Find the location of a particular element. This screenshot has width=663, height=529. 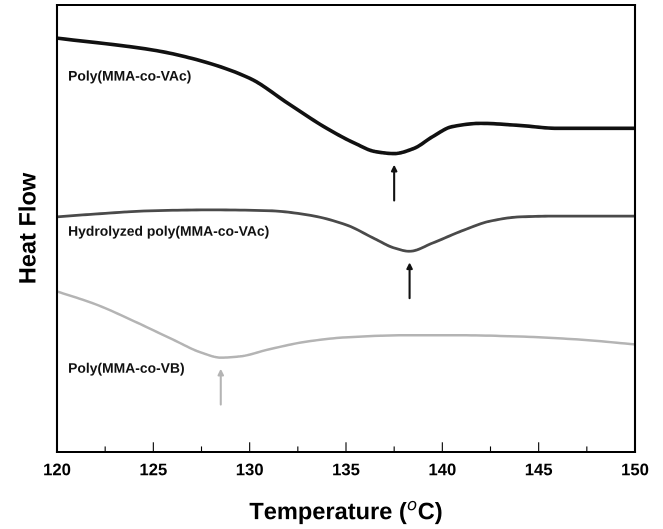

x-tick-label: 145 is located at coordinates (539, 470).